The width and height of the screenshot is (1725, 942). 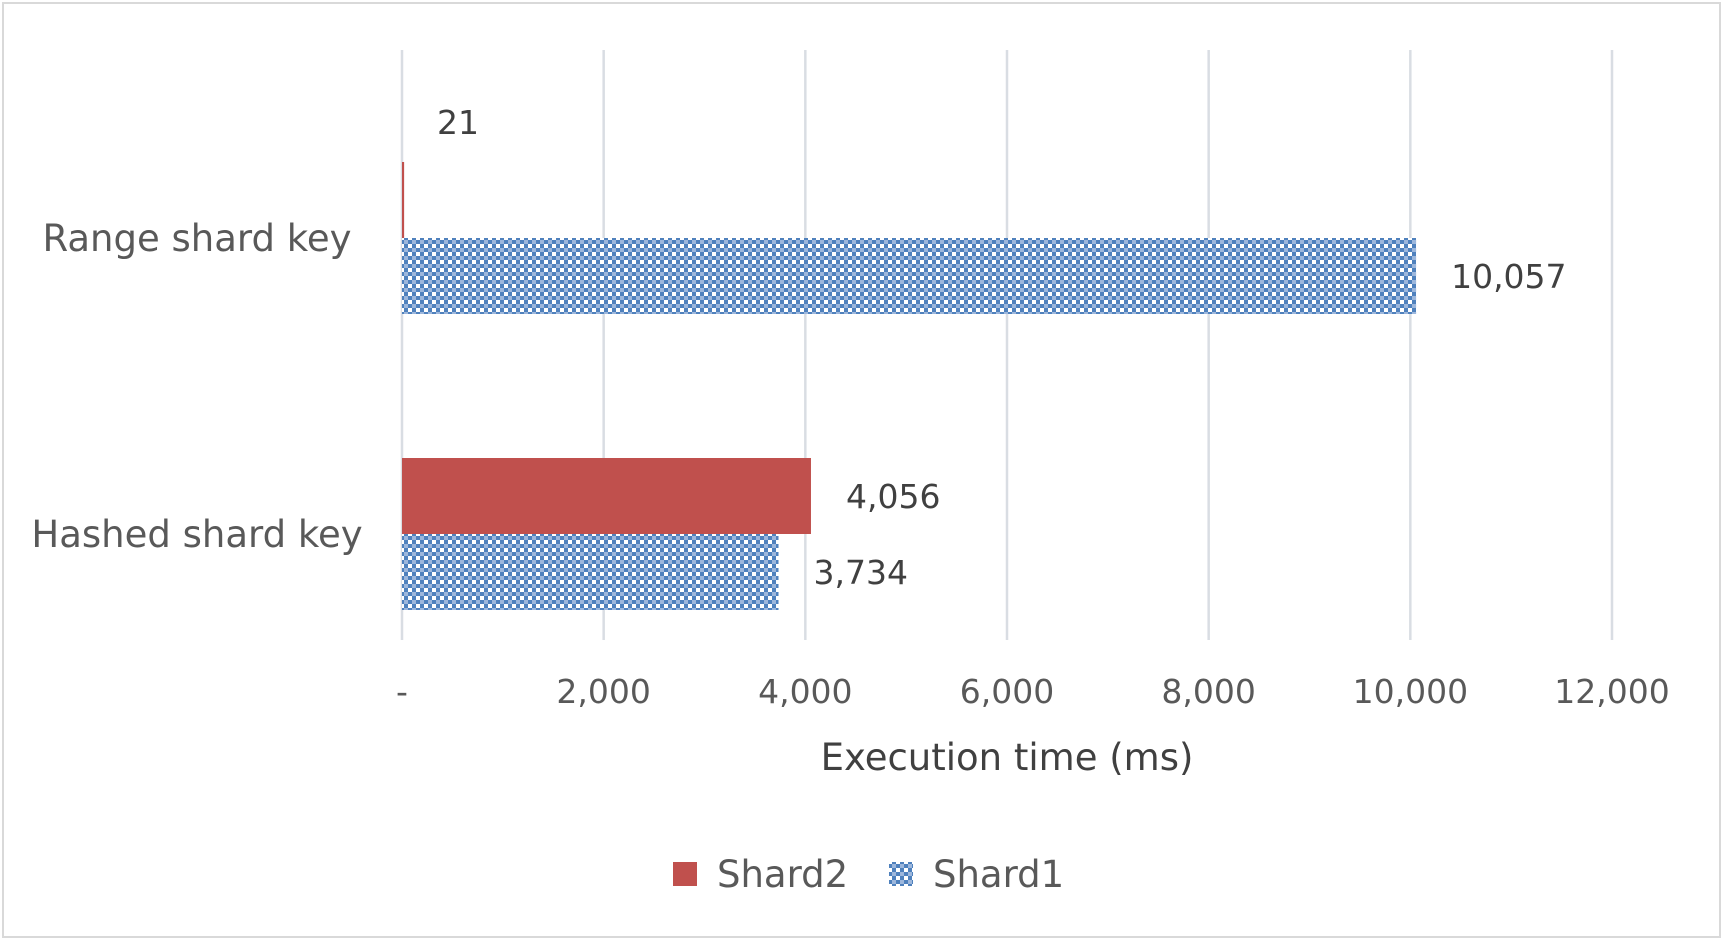 What do you see at coordinates (402, 691) in the screenshot?
I see `x-tick-label: -` at bounding box center [402, 691].